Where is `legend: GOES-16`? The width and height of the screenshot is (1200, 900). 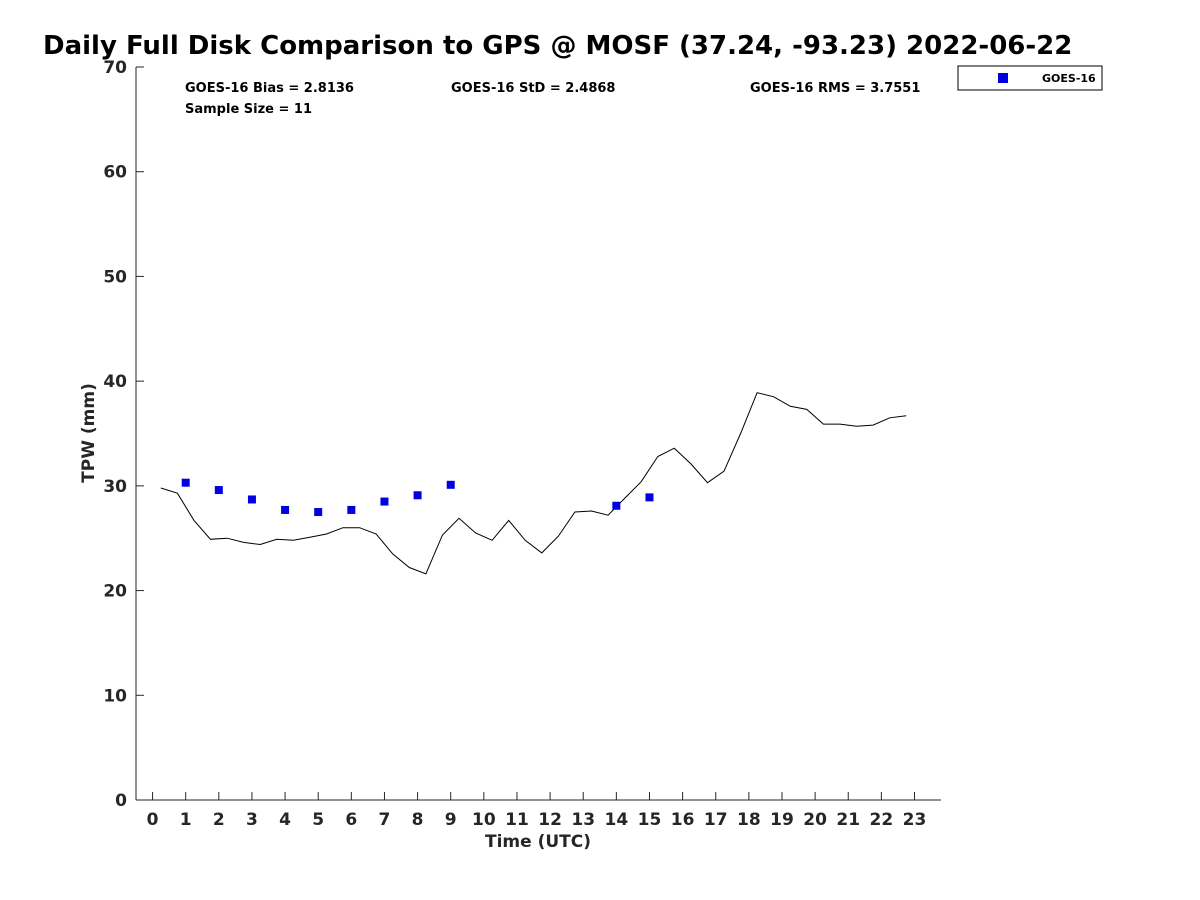
legend: GOES-16 is located at coordinates (1030, 78).